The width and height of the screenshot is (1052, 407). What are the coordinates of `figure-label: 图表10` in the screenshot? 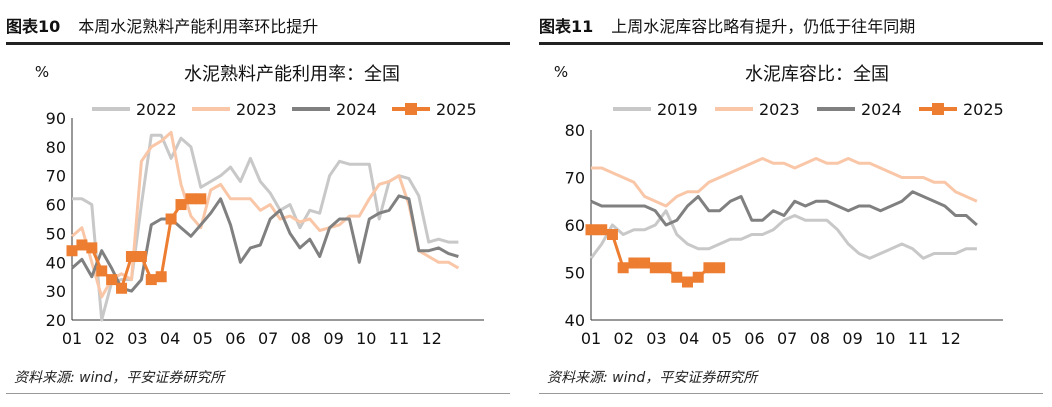 It's located at (33, 26).